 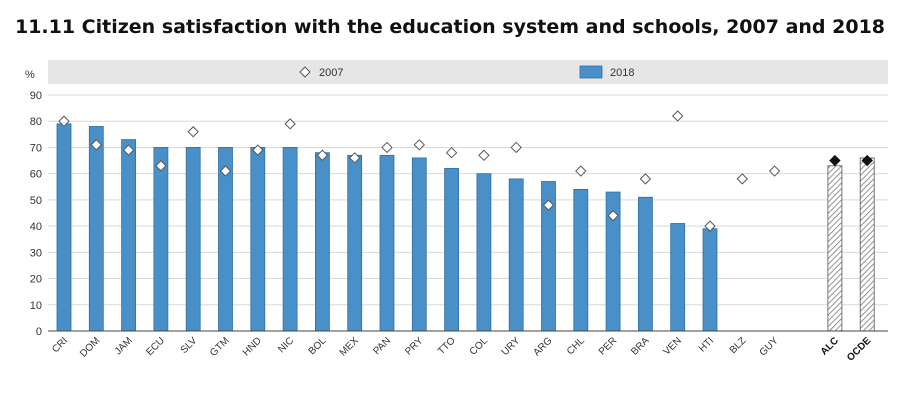 What do you see at coordinates (36, 122) in the screenshot?
I see `y-tick-label: 80` at bounding box center [36, 122].